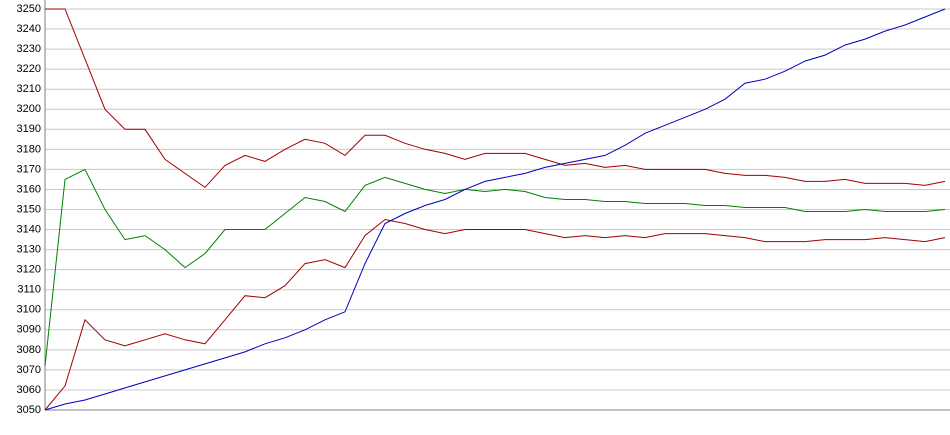 The height and width of the screenshot is (435, 950). I want to click on y-tick-label: 3050, so click(29, 410).